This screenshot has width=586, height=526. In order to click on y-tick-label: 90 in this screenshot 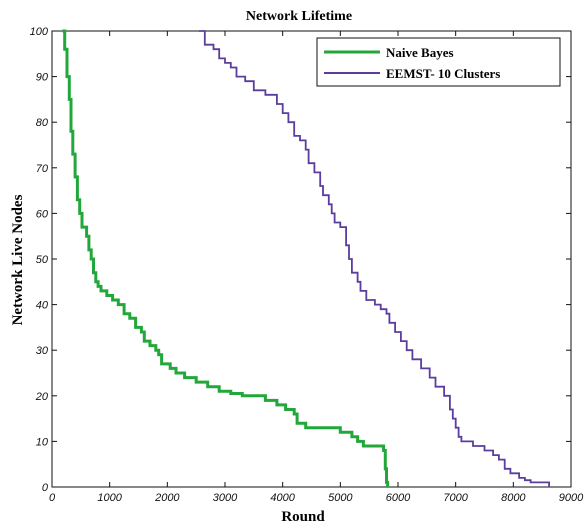, I will do `click(42, 78)`.